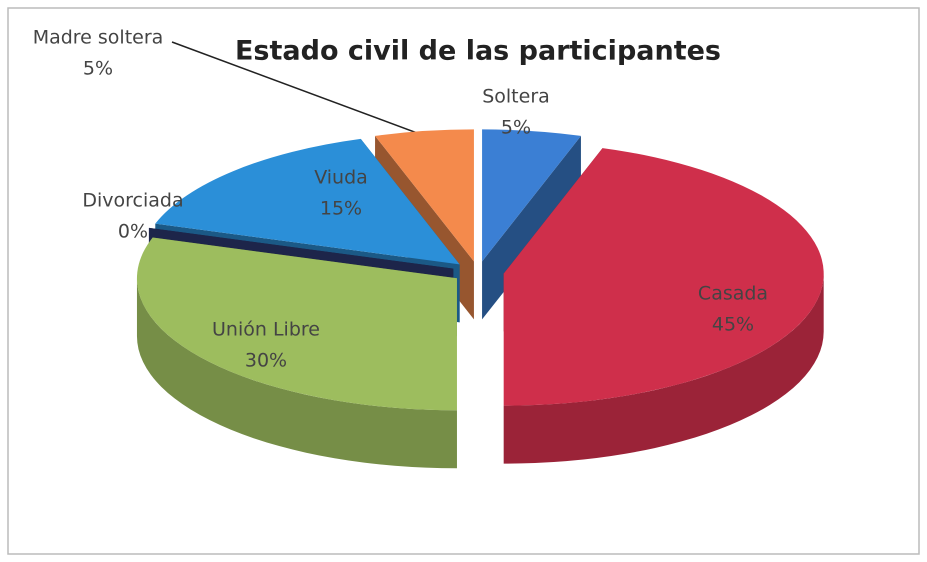  What do you see at coordinates (733, 294) in the screenshot?
I see `slice-label: Casada` at bounding box center [733, 294].